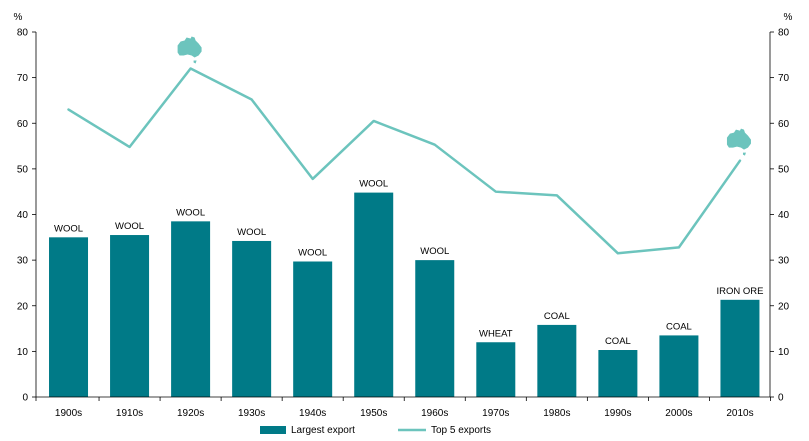 This screenshot has width=809, height=441. I want to click on right-axis: 0 10 20 30 40 50 60 70 80, so click(780, 216).